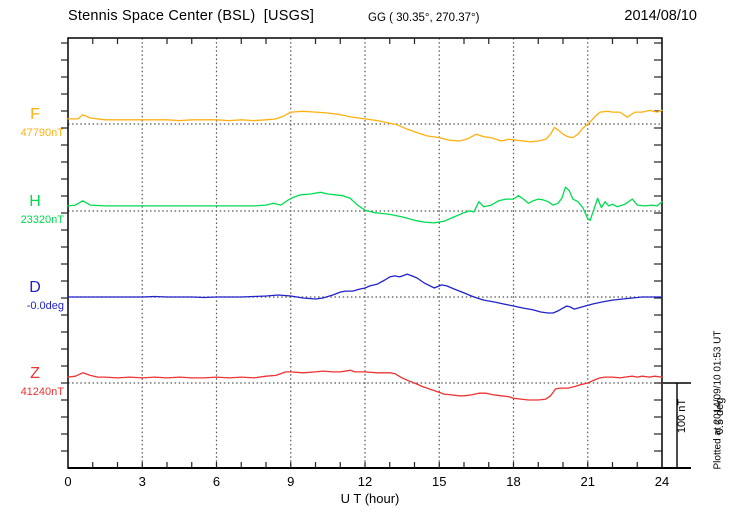 This screenshot has width=730, height=520. I want to click on x-tick-label-24: 24, so click(662, 481).